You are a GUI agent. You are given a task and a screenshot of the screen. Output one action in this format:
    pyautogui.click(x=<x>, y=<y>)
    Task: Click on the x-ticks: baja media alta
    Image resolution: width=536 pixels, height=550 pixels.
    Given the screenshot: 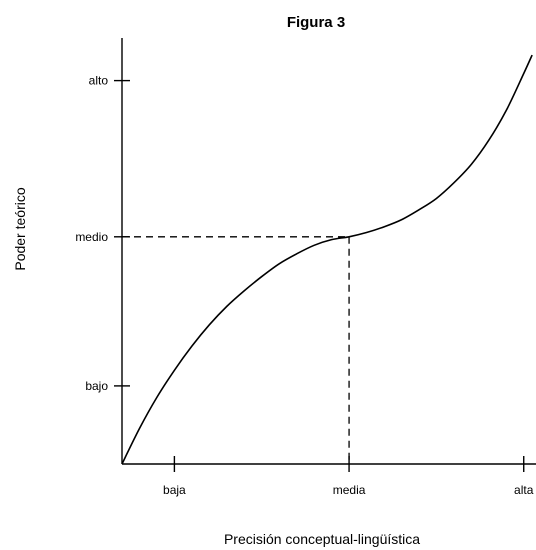 What is the action you would take?
    pyautogui.click(x=348, y=476)
    